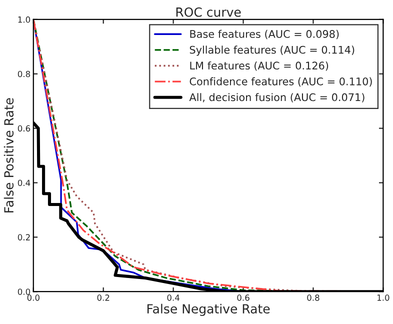  I want to click on x-tick-label: 0.0, so click(33, 297).